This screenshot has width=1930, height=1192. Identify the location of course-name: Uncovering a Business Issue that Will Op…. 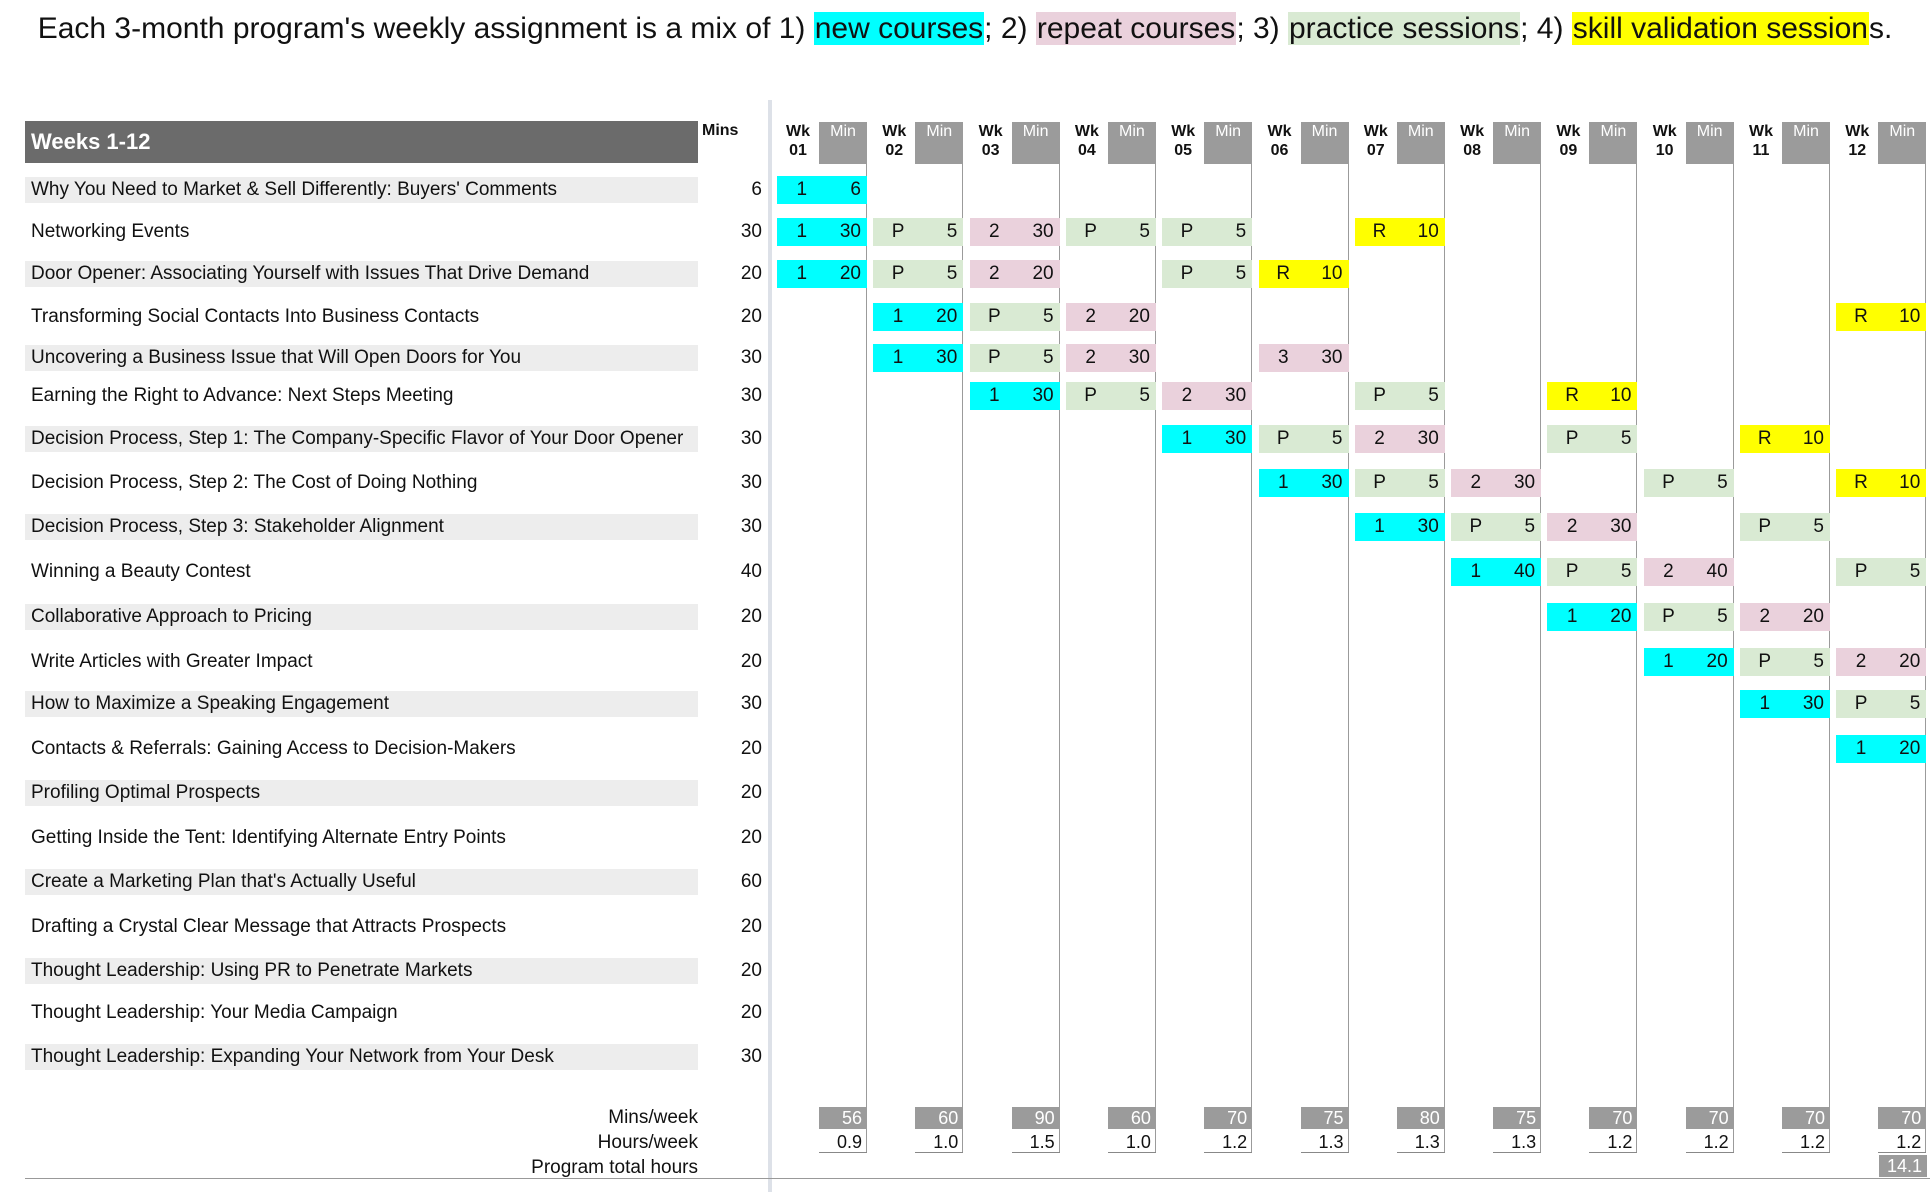
(361, 358).